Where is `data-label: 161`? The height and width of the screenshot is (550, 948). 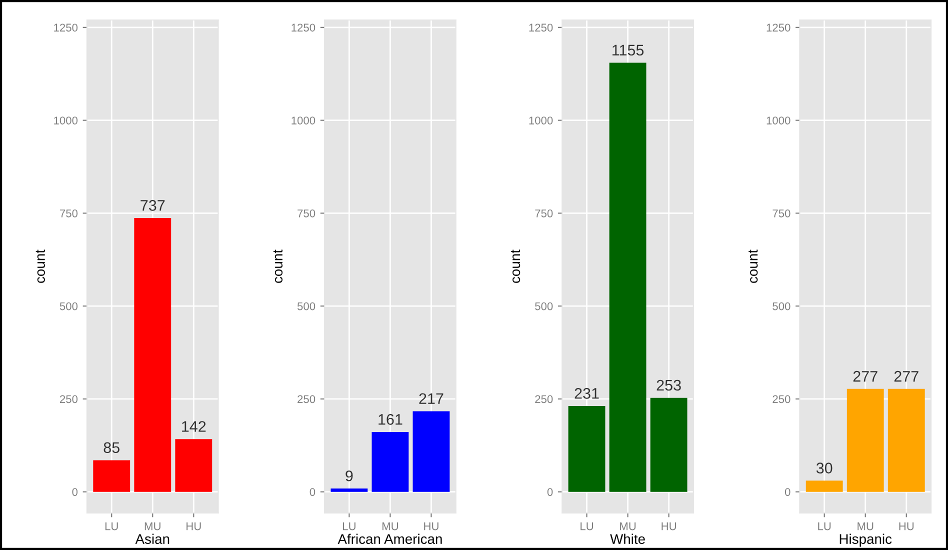 data-label: 161 is located at coordinates (390, 419).